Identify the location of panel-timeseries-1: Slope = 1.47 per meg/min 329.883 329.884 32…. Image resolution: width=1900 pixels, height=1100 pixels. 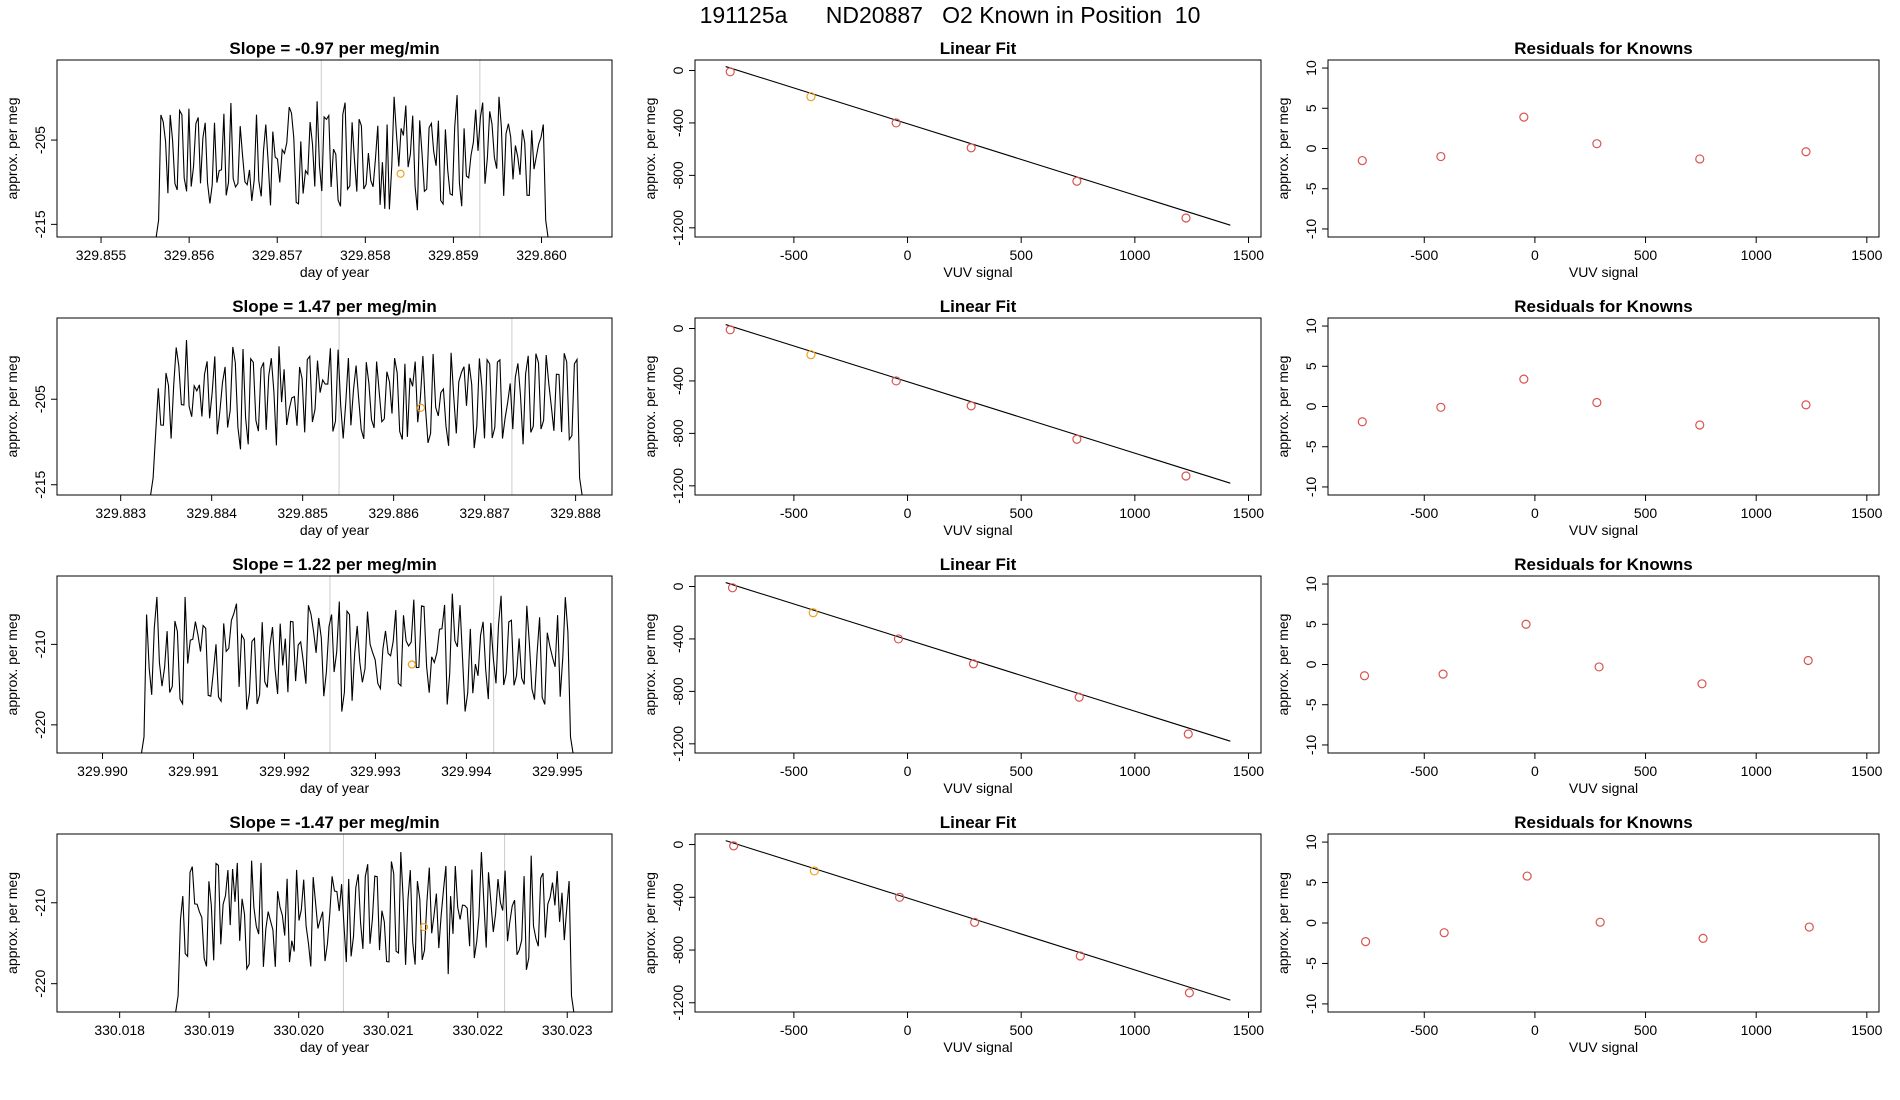
(308, 417).